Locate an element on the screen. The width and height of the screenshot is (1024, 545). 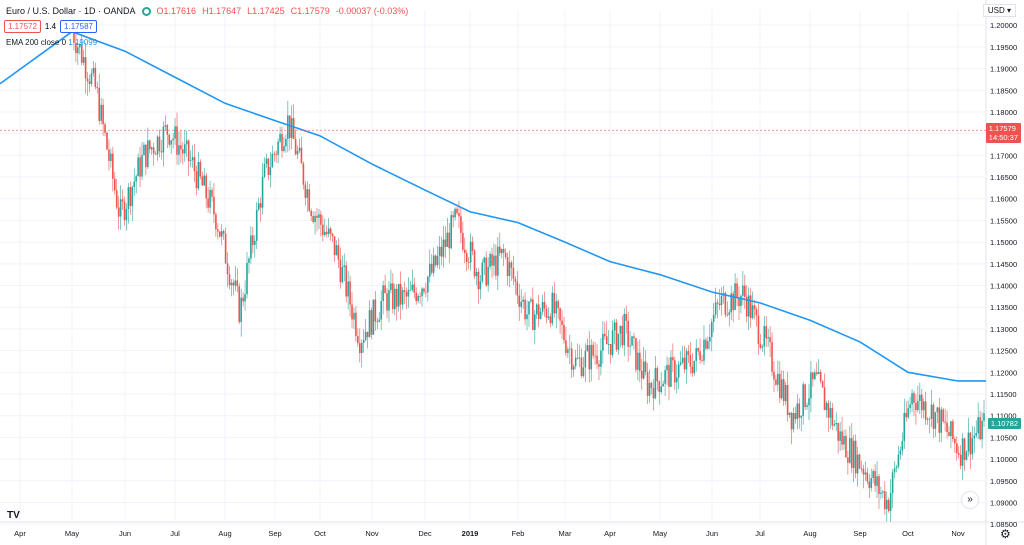
buy-price-button: 1.17587 is located at coordinates (78, 26).